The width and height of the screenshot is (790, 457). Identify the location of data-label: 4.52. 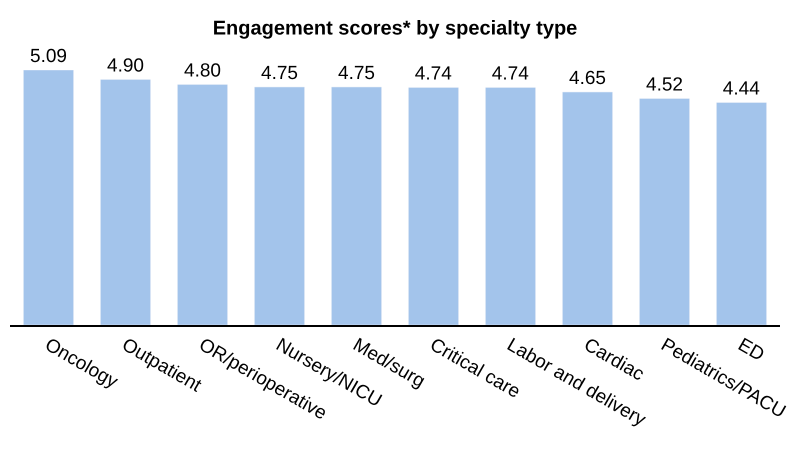
(664, 85).